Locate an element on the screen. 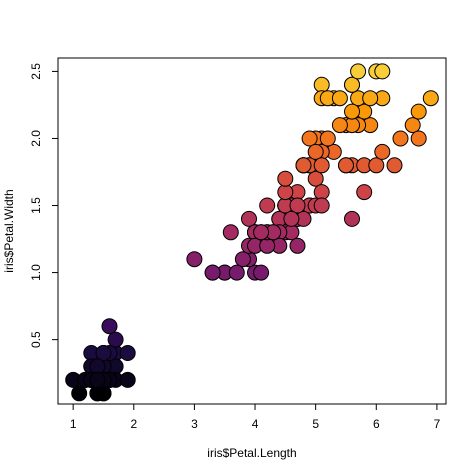  x-axis: 1 2 3 4 5 6 7 is located at coordinates (255, 417).